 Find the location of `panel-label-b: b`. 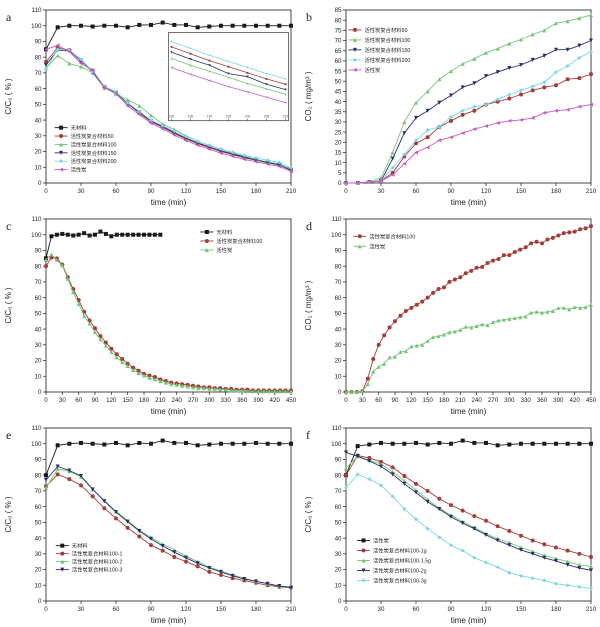

panel-label-b: b is located at coordinates (309, 17).